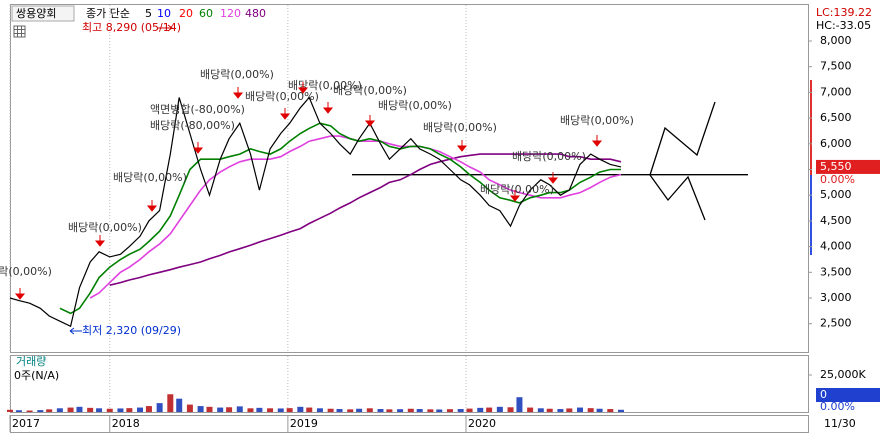 The height and width of the screenshot is (440, 889). Describe the element at coordinates (836, 323) in the screenshot. I see `y-tick-label: 2,500` at that location.